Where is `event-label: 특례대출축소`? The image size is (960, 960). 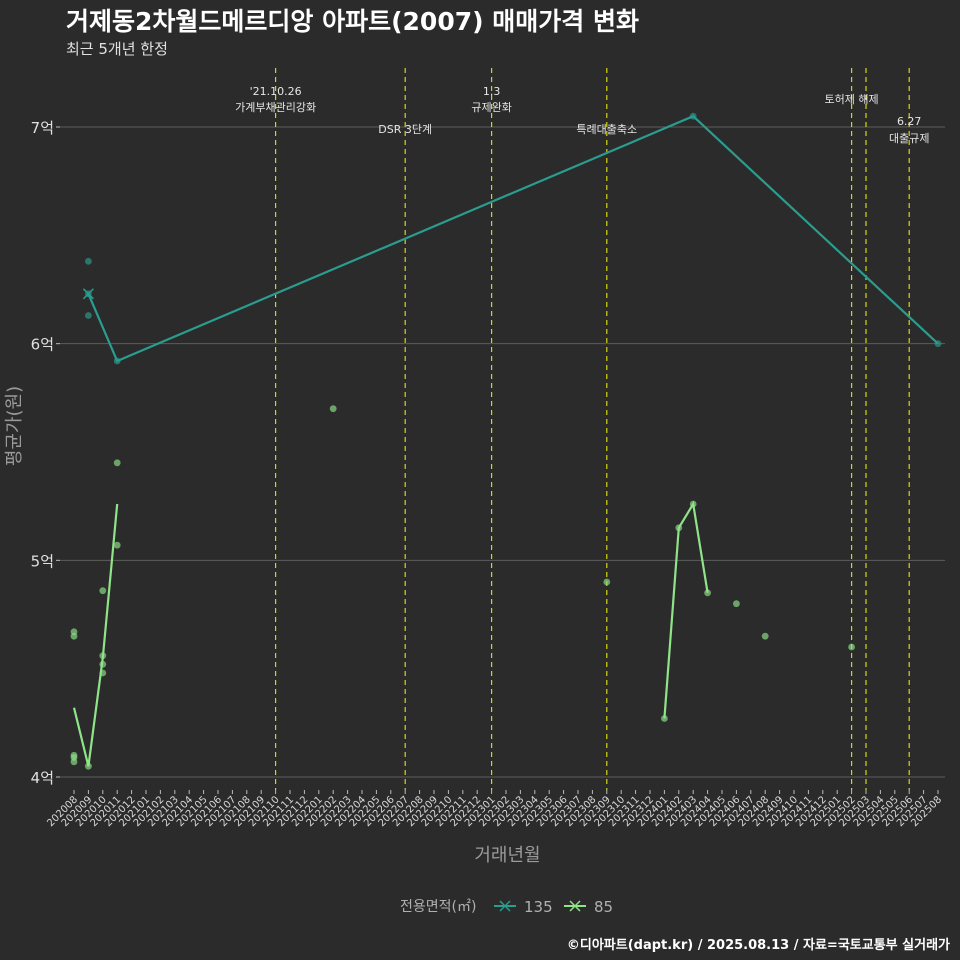
event-label: 특례대출축소 is located at coordinates (606, 129).